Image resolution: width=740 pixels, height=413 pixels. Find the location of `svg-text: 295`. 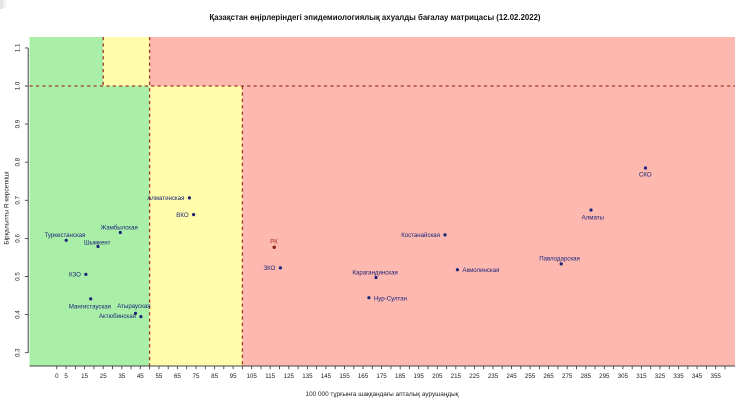

svg-text: 295 is located at coordinates (604, 376).